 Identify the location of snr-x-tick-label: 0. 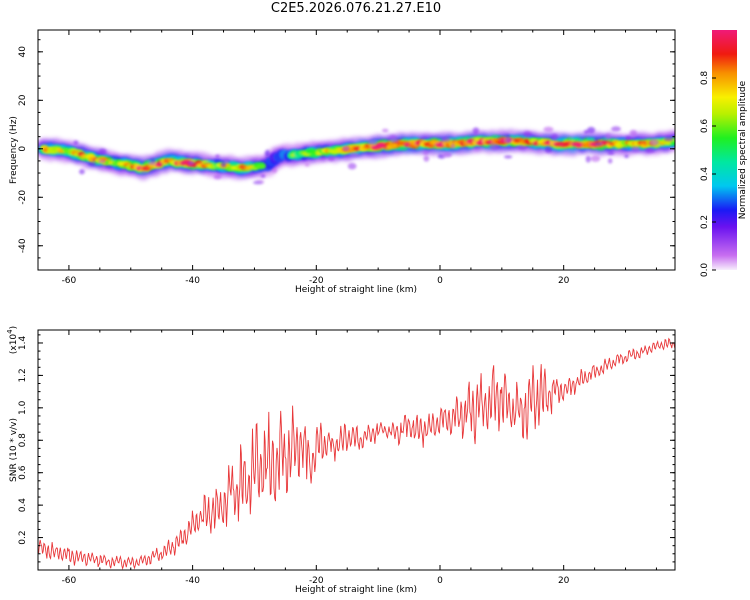
(440, 581).